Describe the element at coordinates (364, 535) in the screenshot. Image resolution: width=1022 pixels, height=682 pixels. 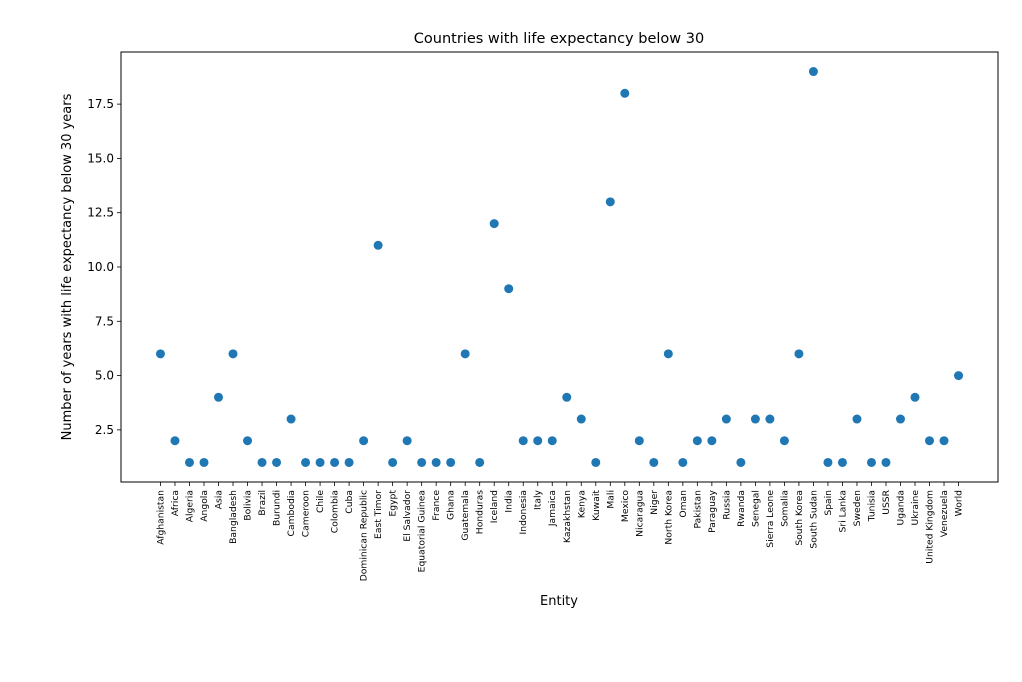
I see `x-tick-label: Dominican Republic` at that location.